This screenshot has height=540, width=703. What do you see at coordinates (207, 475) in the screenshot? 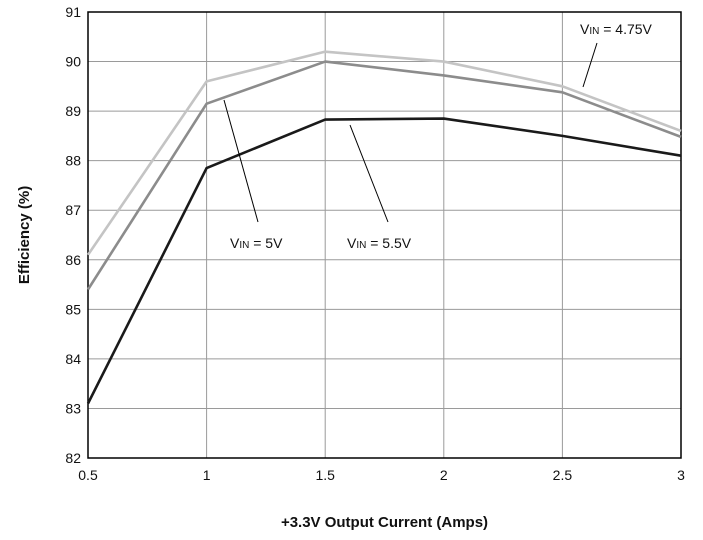
I see `x-tick-label: 1` at bounding box center [207, 475].